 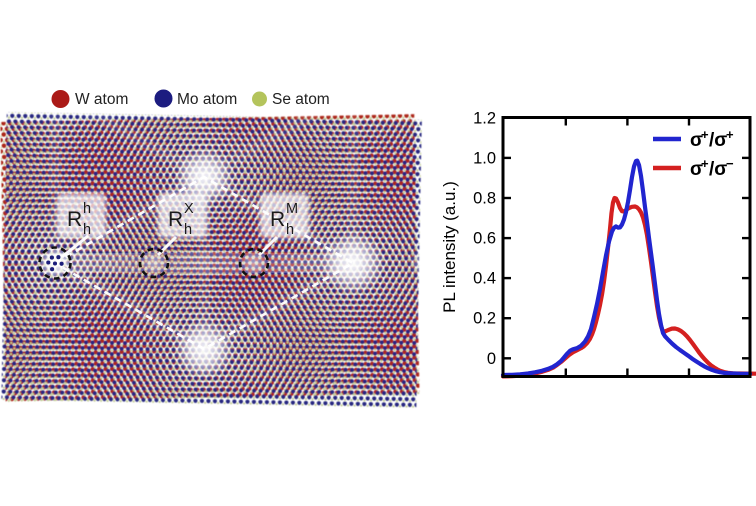 I want to click on svg-text: 0.2, so click(x=484, y=319).